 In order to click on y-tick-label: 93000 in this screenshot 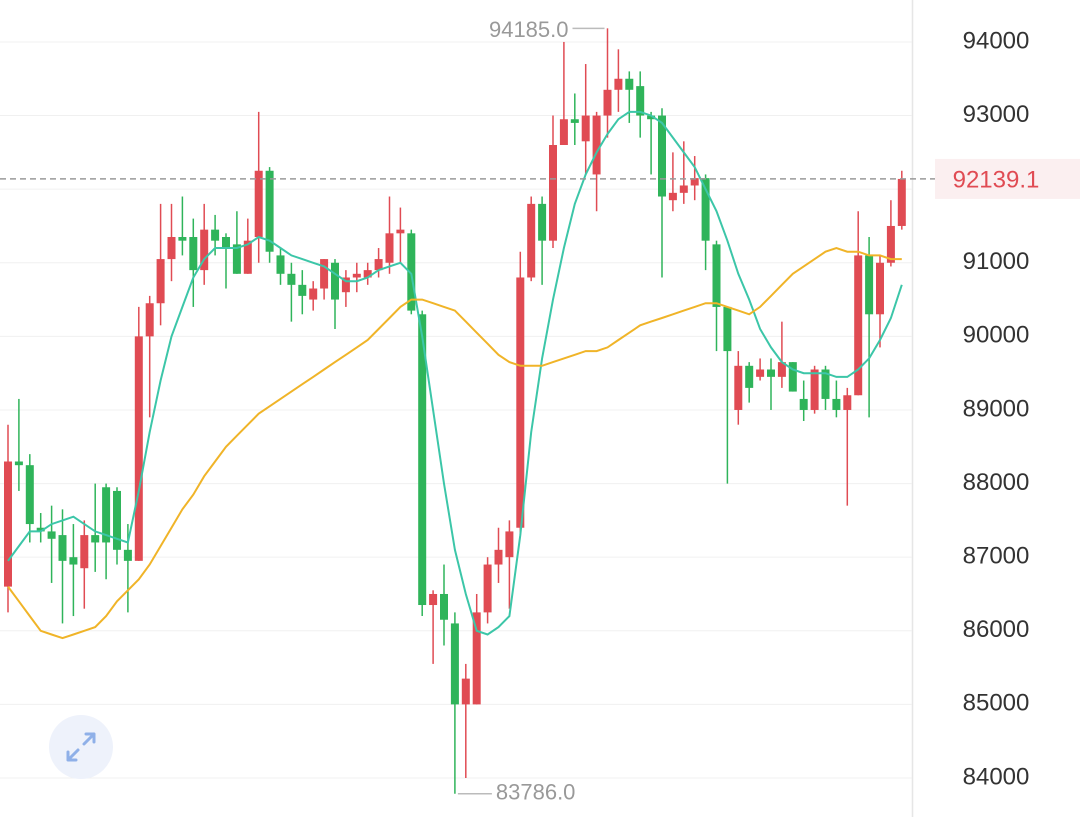, I will do `click(996, 114)`.